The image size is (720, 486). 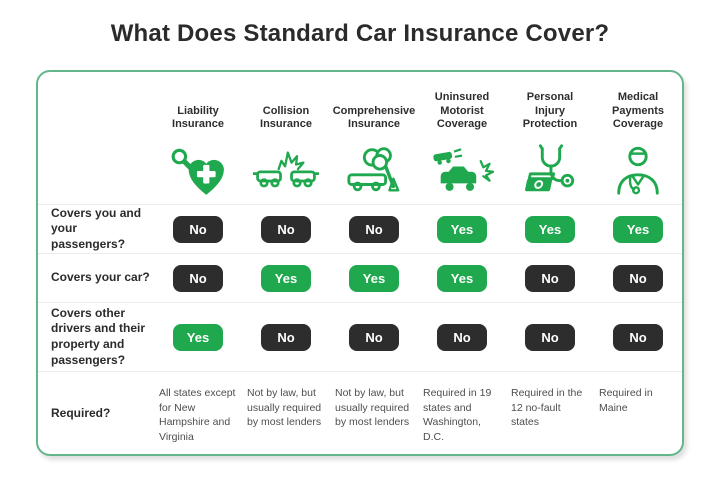 What do you see at coordinates (462, 138) in the screenshot?
I see `column-uninsured-motorist: Uninsured Motorist Coverage` at bounding box center [462, 138].